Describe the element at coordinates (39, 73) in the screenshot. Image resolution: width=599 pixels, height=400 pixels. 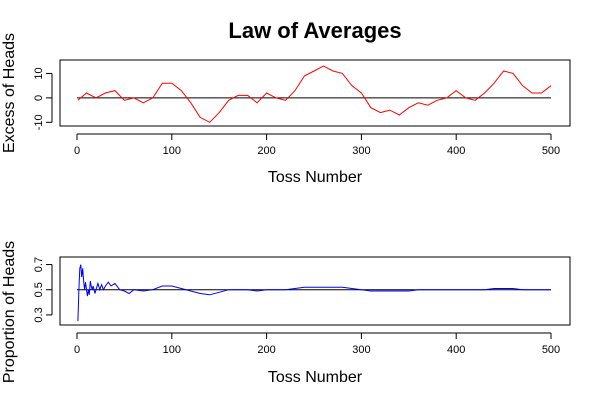
I see `y-tick-label-top: 10` at that location.